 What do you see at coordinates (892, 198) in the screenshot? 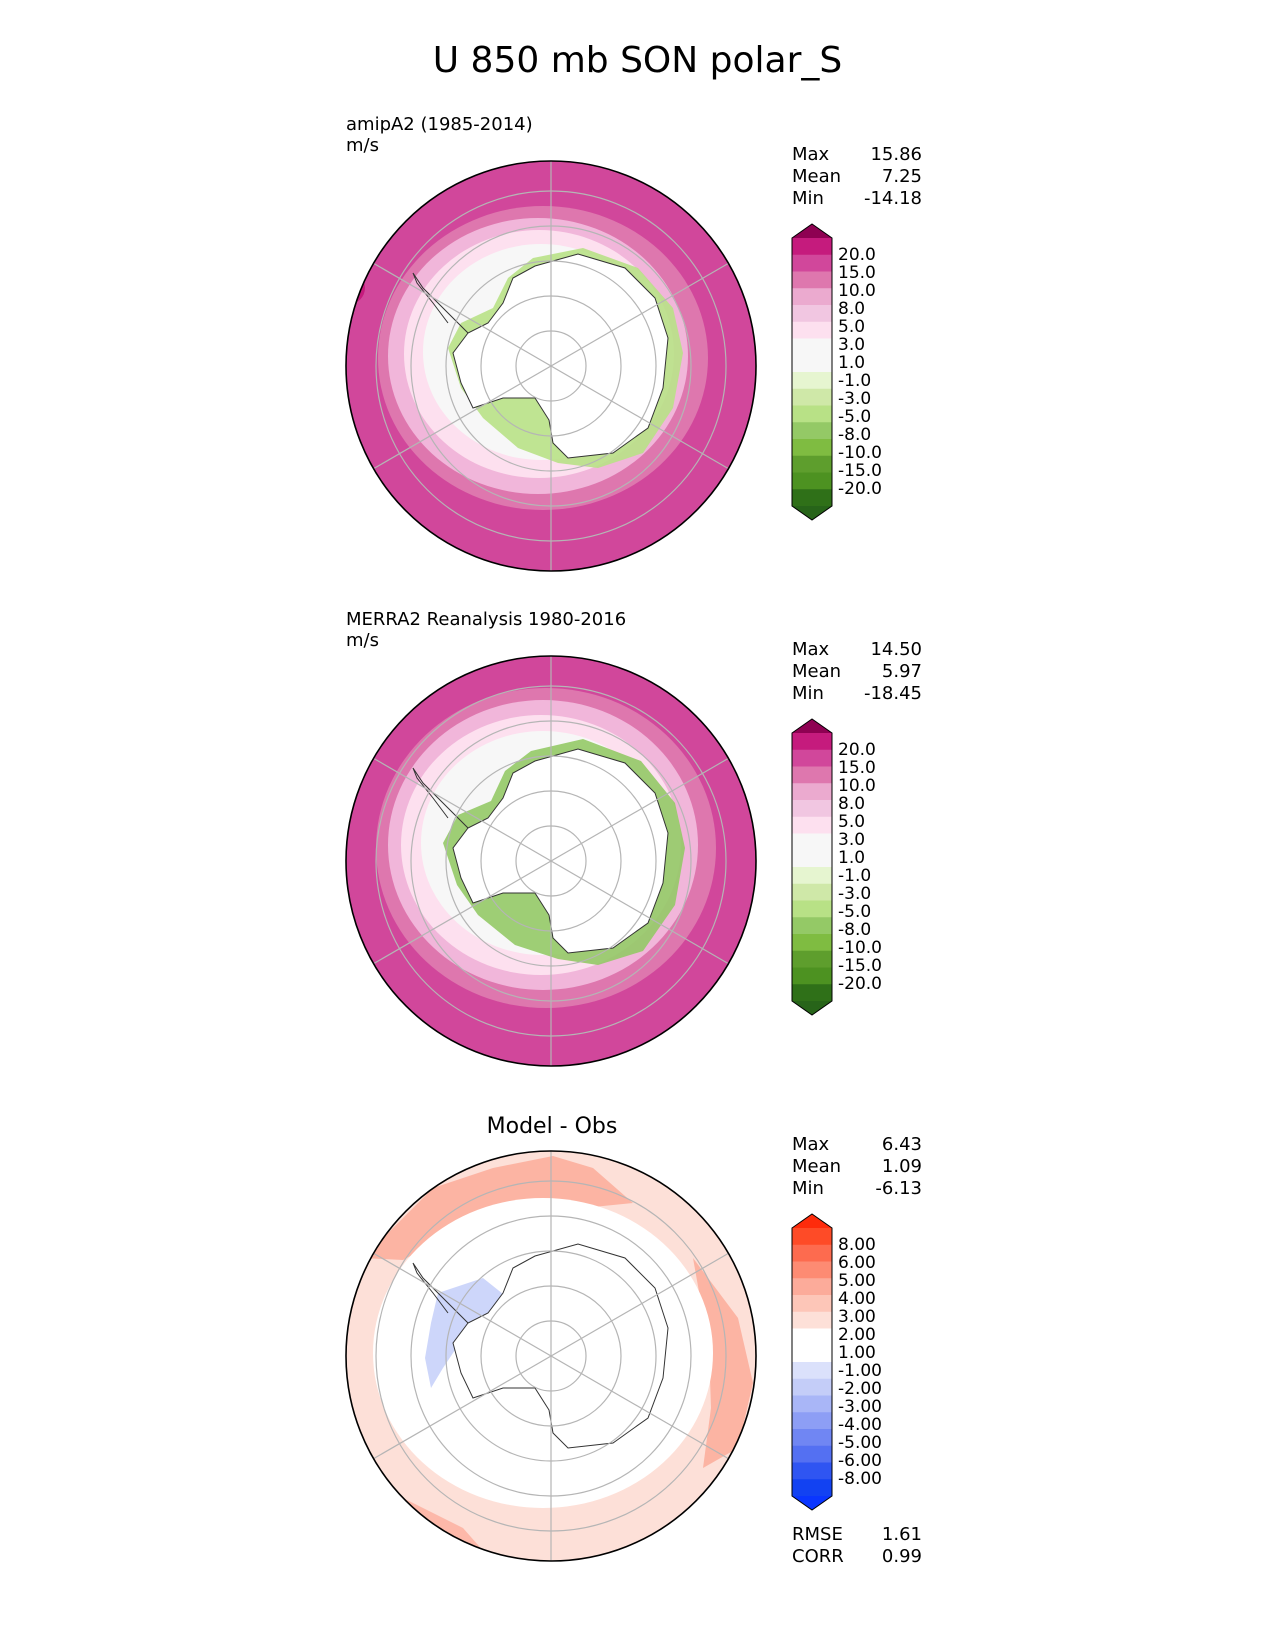
I see `stat-value: -14.18` at bounding box center [892, 198].